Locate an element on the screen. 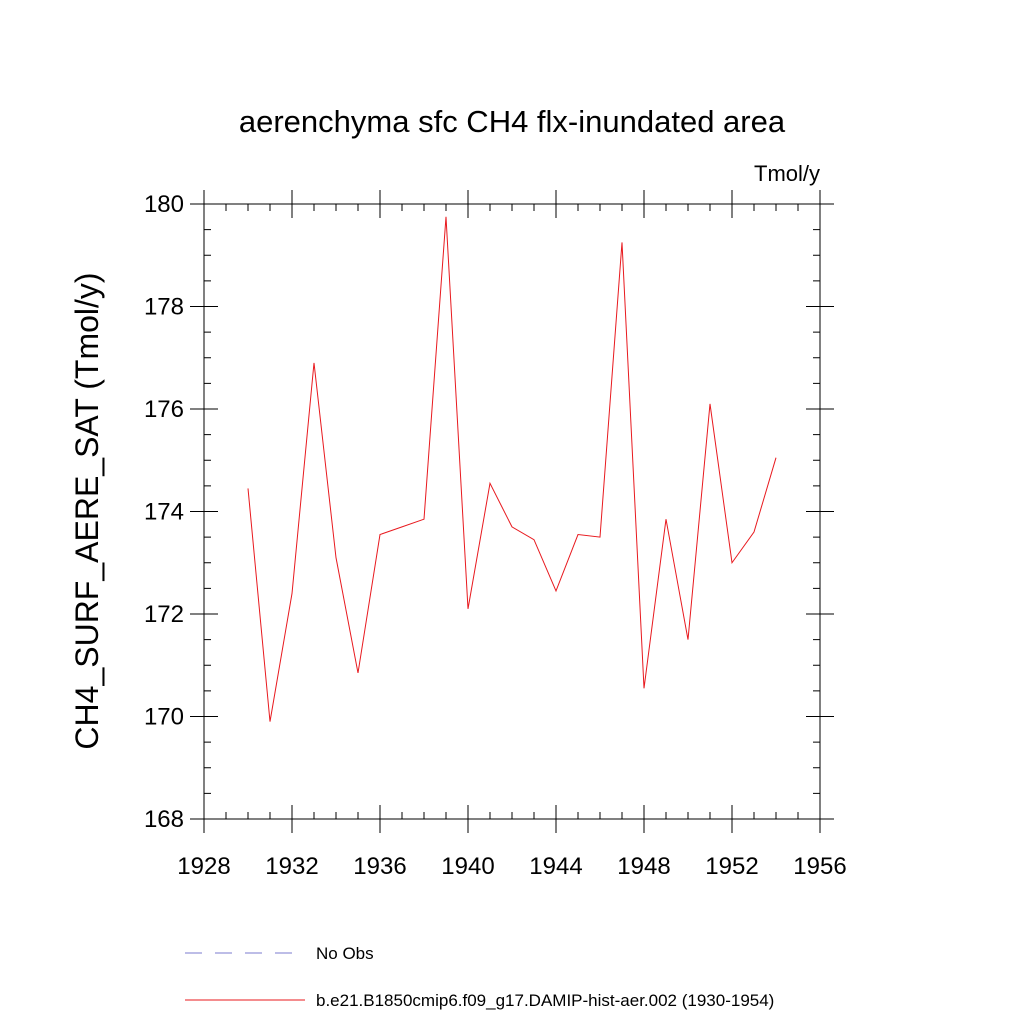  y-tick-label: 176 is located at coordinates (164, 409).